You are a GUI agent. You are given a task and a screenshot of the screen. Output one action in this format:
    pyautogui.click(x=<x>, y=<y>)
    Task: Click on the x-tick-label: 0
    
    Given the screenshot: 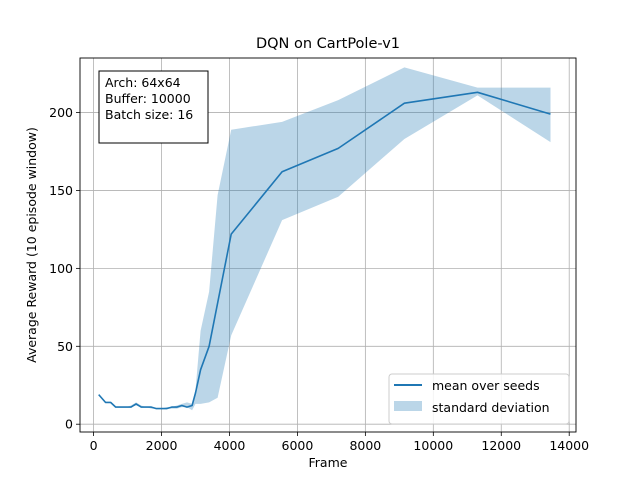 What is the action you would take?
    pyautogui.click(x=94, y=445)
    